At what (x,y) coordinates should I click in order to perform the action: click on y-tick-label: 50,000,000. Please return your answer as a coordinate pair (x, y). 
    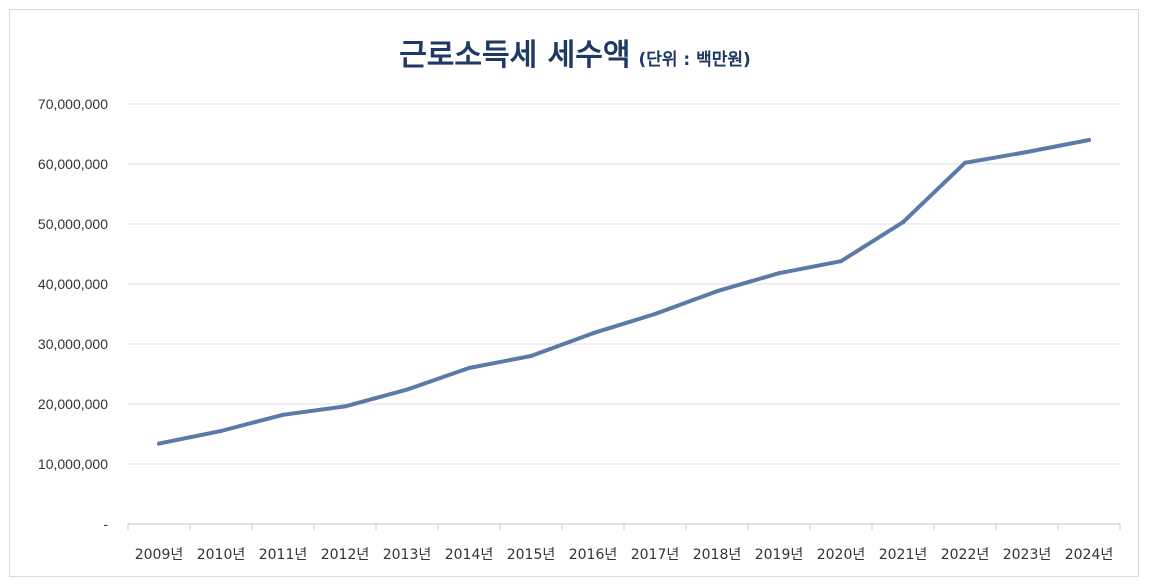
    Looking at the image, I should click on (73, 224).